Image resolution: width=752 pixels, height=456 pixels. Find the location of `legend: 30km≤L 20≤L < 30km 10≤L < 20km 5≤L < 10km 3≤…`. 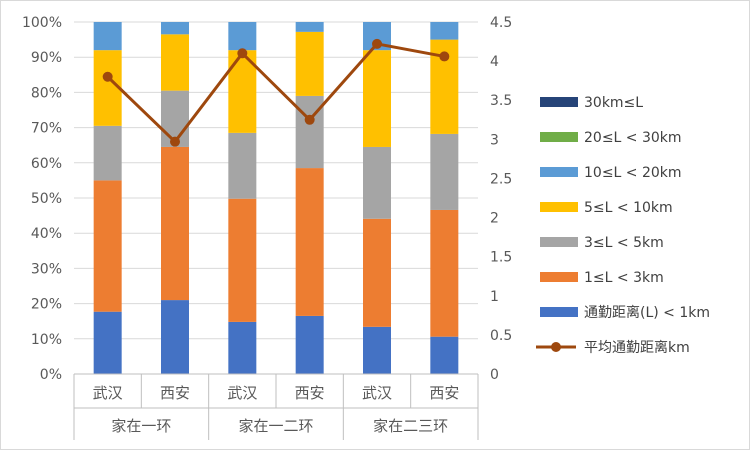

legend: 30km≤L 20≤L < 30km 10≤L < 20km 5≤L < 10km 3≤… is located at coordinates (623, 225).